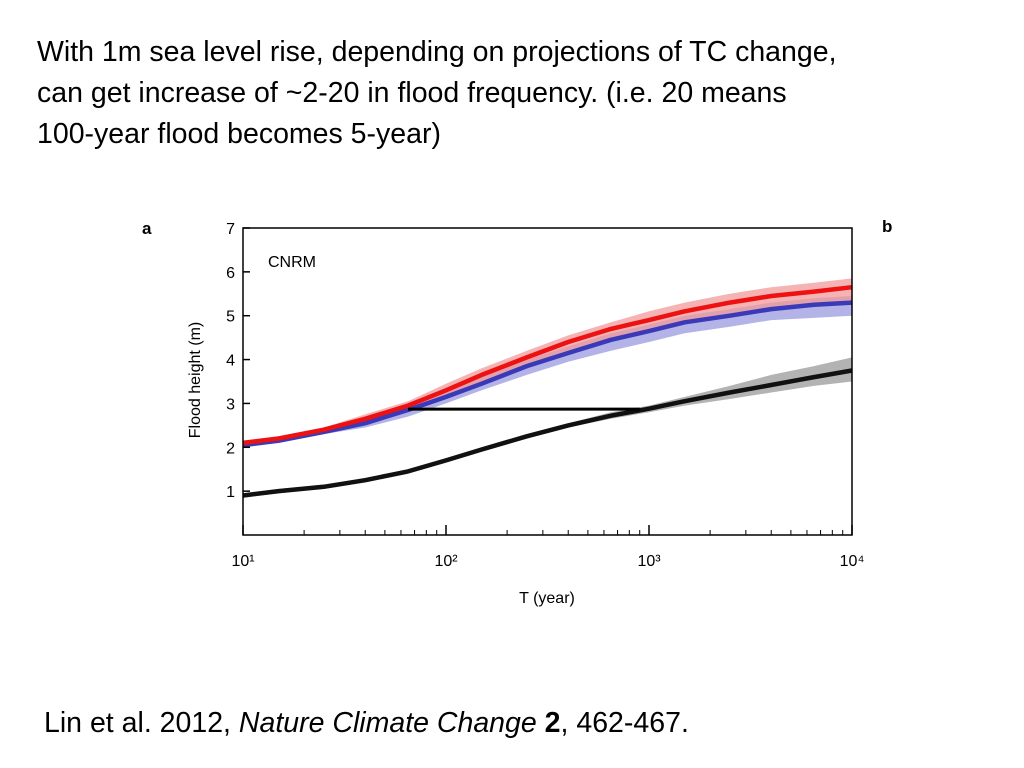 The height and width of the screenshot is (768, 1024). Describe the element at coordinates (141, 723) in the screenshot. I see `citation-authors: Lin et al. 2012,` at that location.